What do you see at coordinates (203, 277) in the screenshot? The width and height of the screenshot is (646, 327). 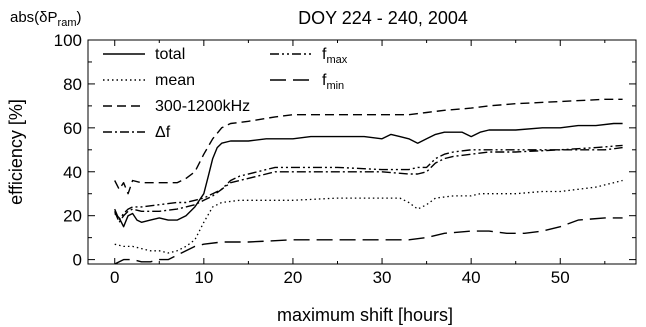 I see `x-tick-label: 10` at bounding box center [203, 277].